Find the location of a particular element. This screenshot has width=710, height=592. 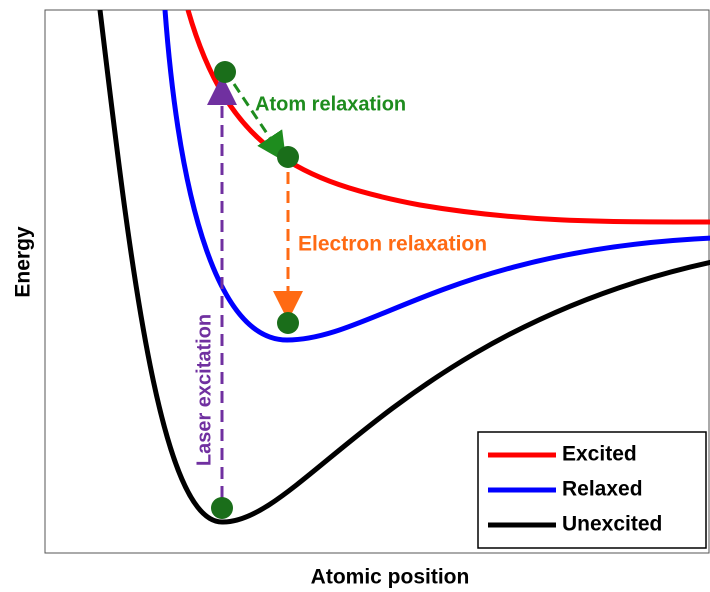

annotation: Atom relaxation is located at coordinates (330, 104).